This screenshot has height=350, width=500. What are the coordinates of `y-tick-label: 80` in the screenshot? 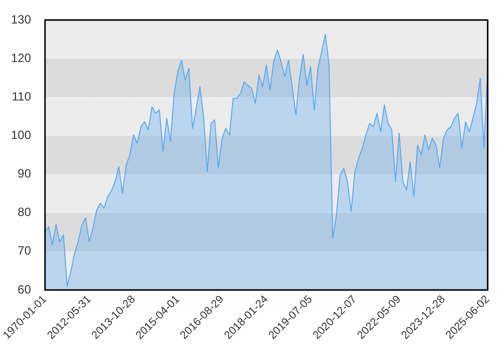 It's located at (25, 212).